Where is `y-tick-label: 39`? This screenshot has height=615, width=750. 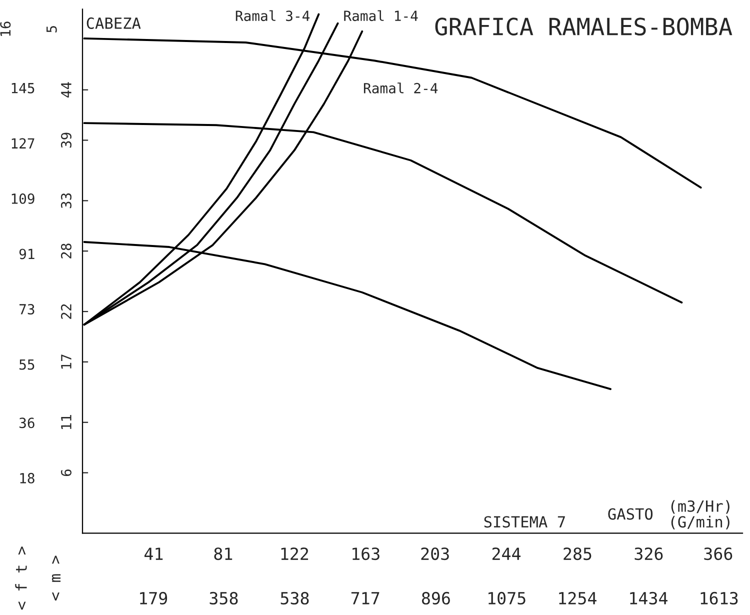
y-tick-label: 39 is located at coordinates (66, 140).